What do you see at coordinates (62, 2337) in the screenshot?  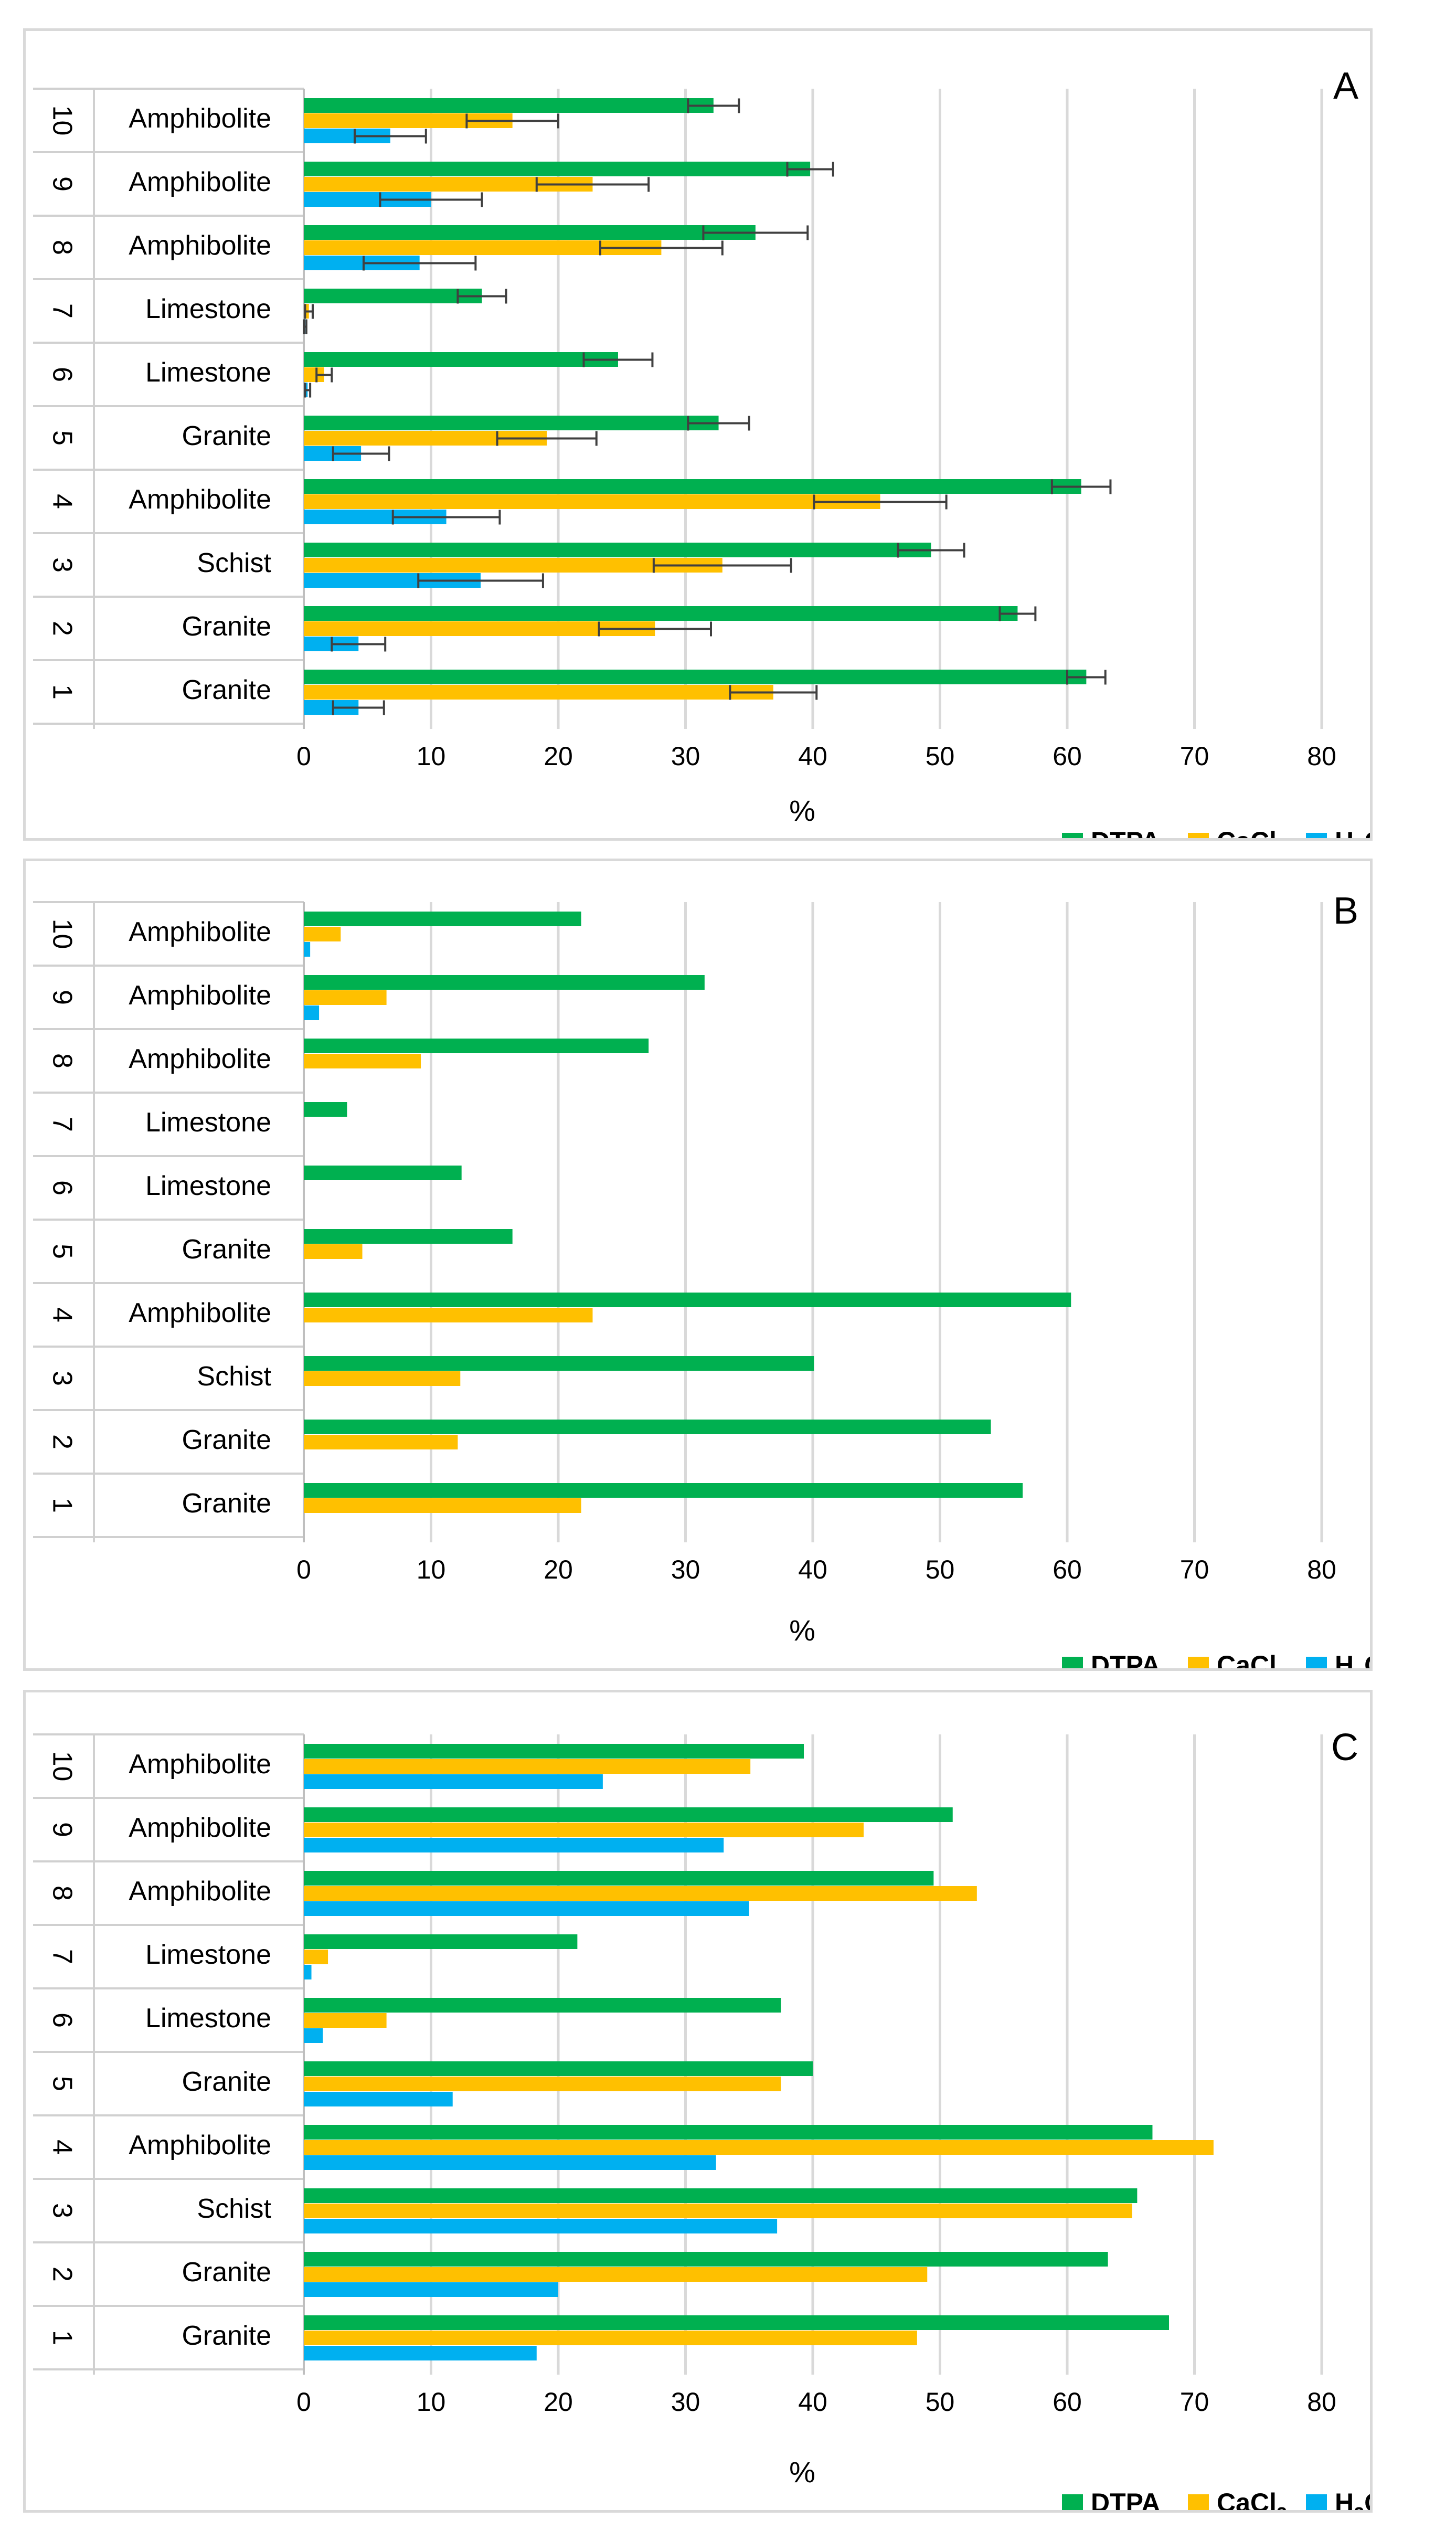 I see `category-number: 1` at bounding box center [62, 2337].